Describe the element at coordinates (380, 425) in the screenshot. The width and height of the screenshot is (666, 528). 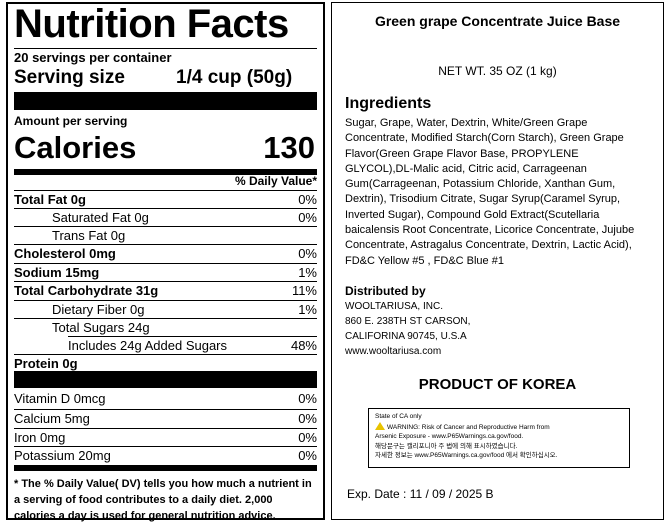
I see `warning-triangle-icon` at that location.